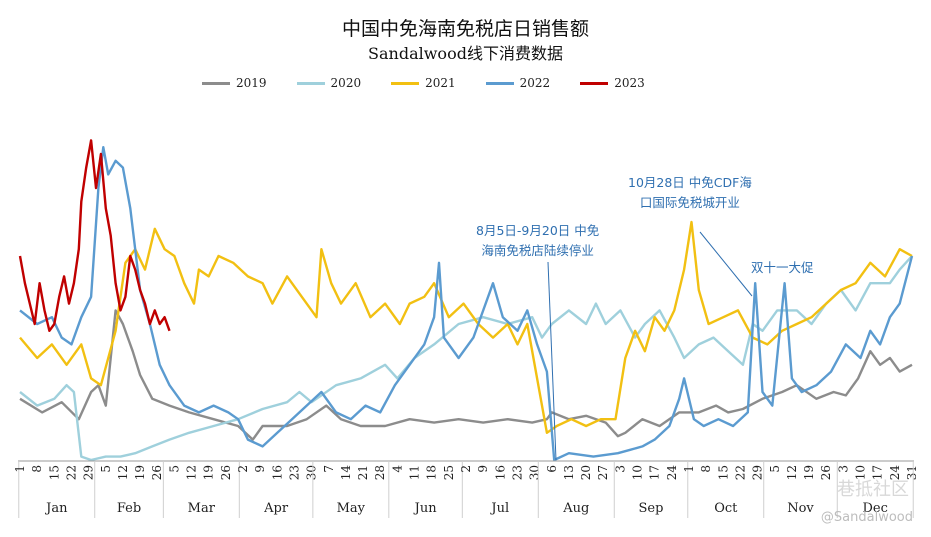 This screenshot has width=931, height=537. Describe the element at coordinates (690, 182) in the screenshot. I see `annotation-cdf-line-1: 10月28日 中免CDF海` at that location.